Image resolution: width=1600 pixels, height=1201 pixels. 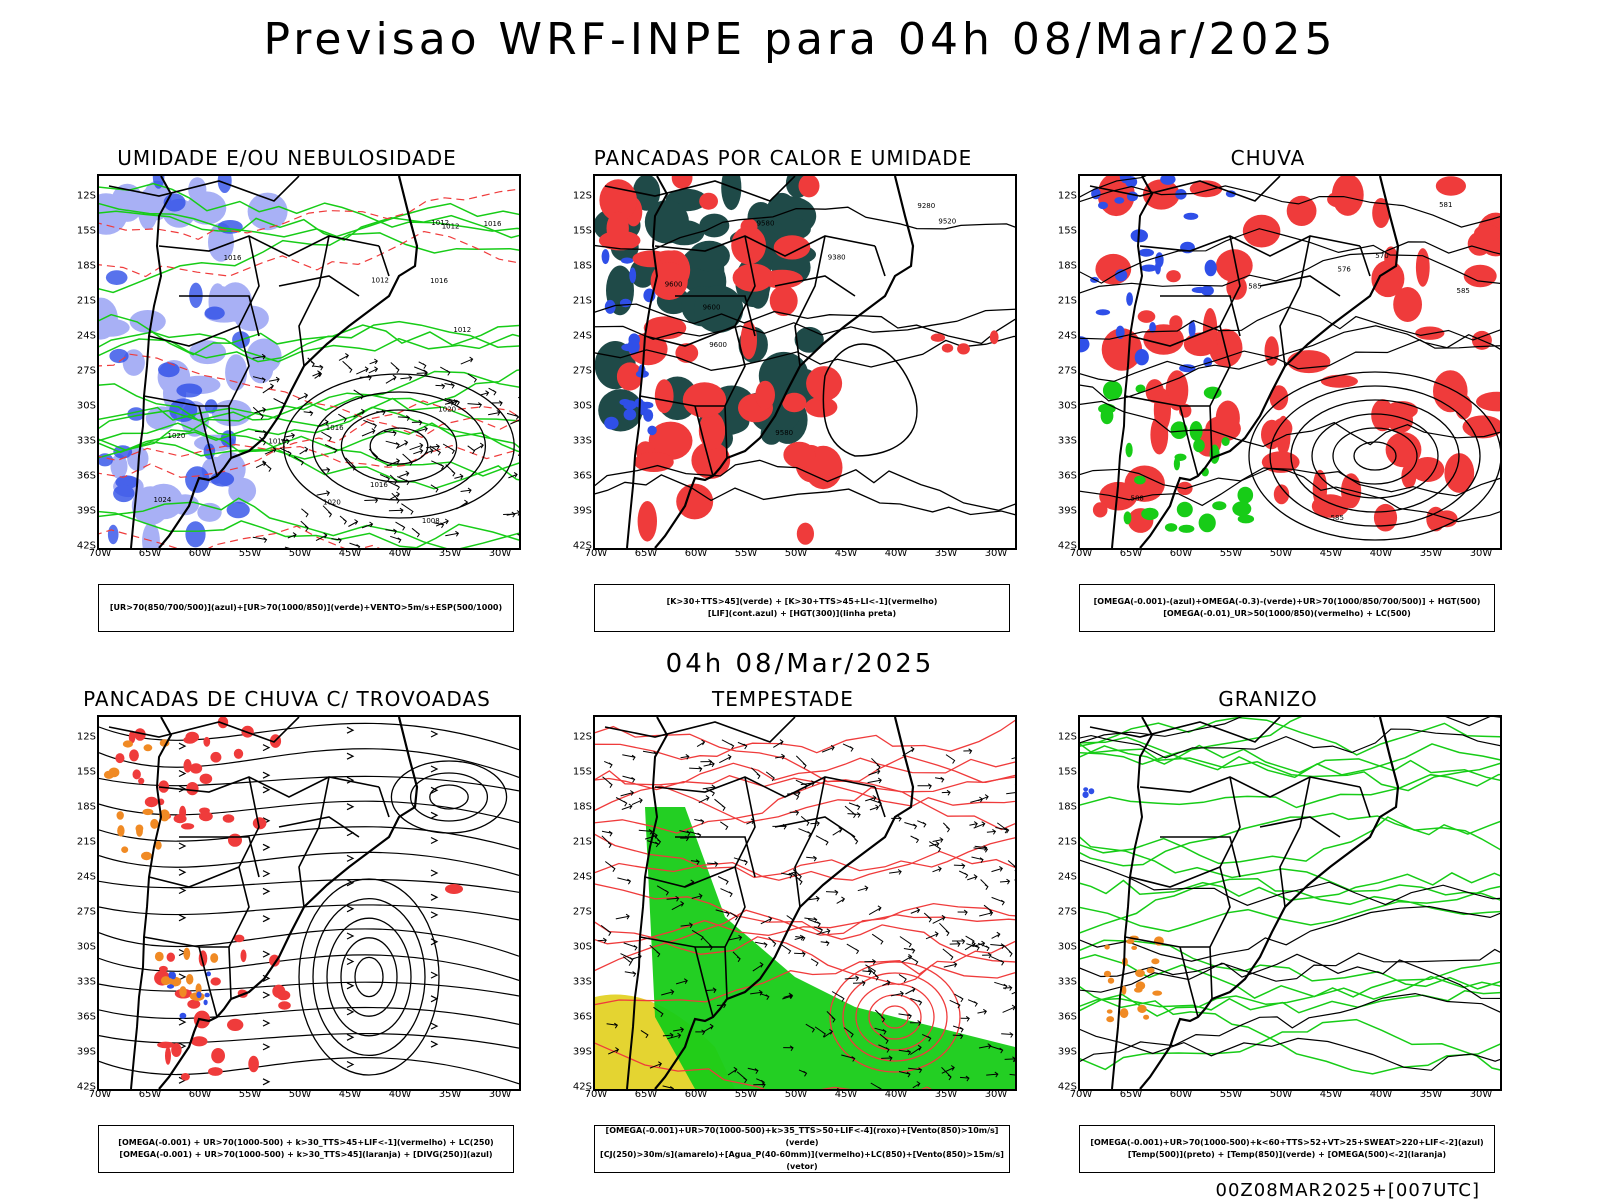 What do you see at coordinates (627, 260) in the screenshot?
I see `lif-blue-patch` at bounding box center [627, 260].